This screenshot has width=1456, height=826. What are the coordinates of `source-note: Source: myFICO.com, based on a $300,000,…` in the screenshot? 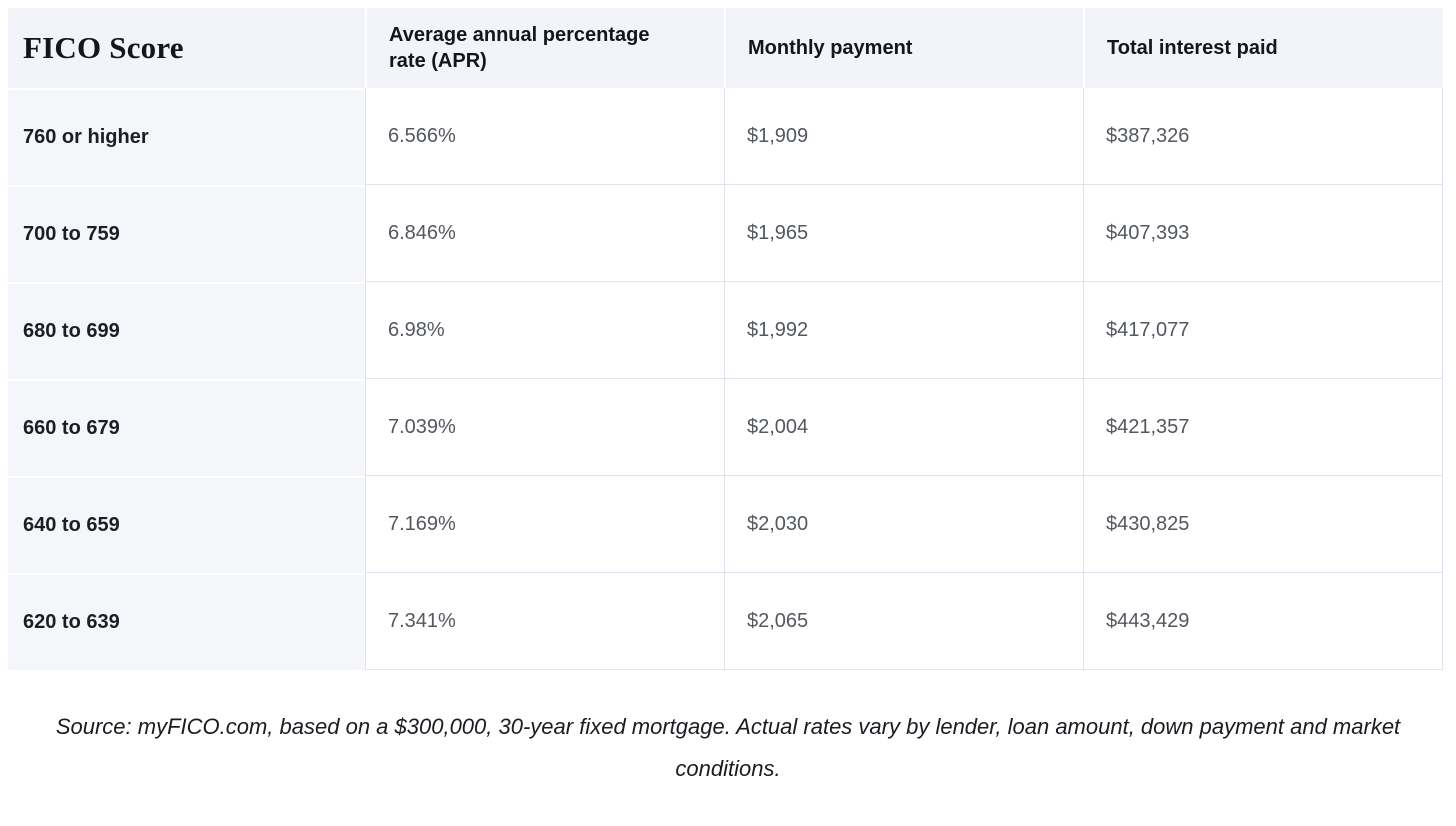 It's located at (728, 747).